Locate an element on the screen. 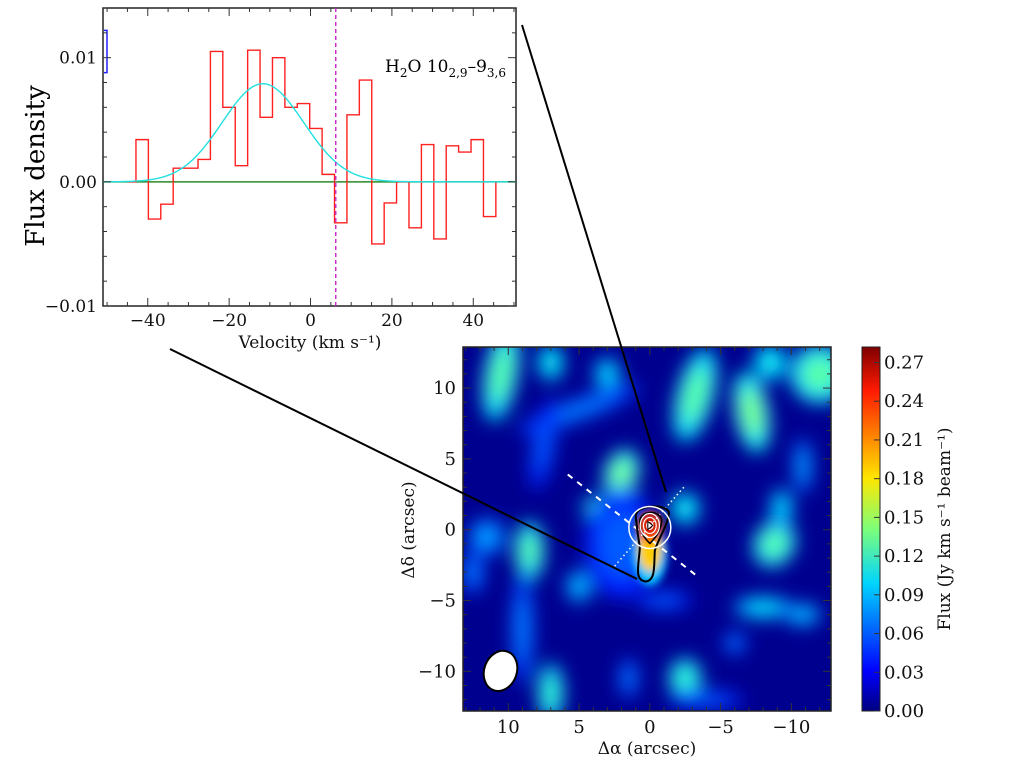 This screenshot has width=1024, height=768. line-annotation: H2O 102,9–93,6 is located at coordinates (445, 68).